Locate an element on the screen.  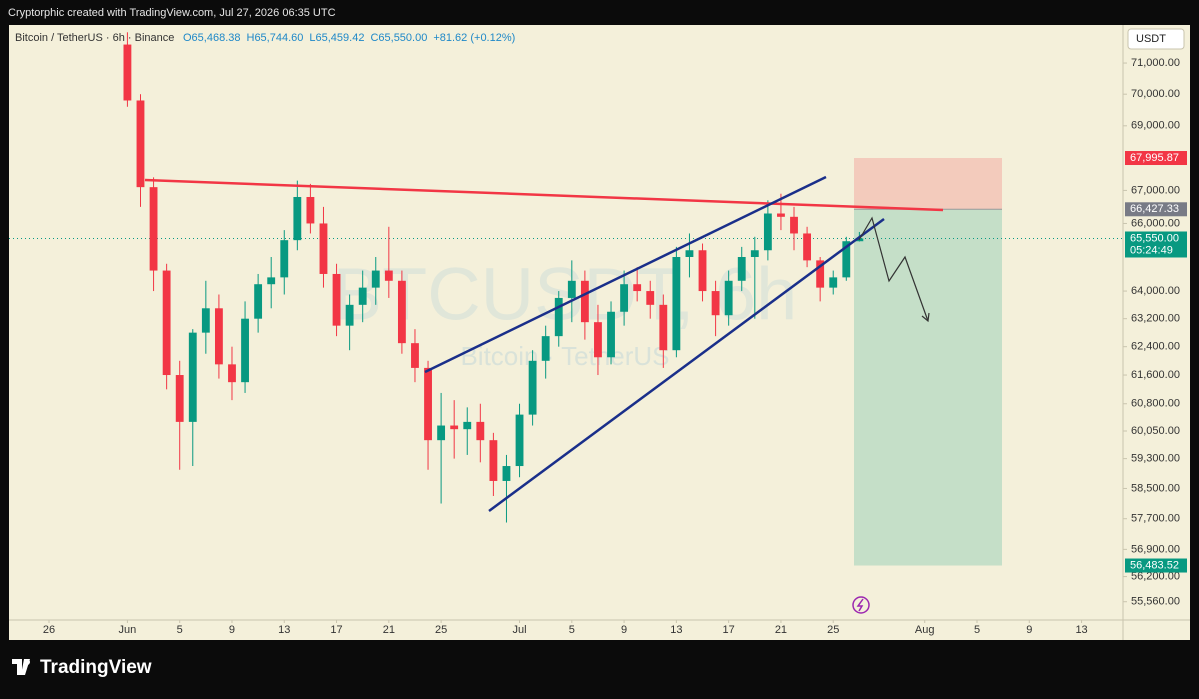
price-label: 66,427.33 is located at coordinates (1154, 209).